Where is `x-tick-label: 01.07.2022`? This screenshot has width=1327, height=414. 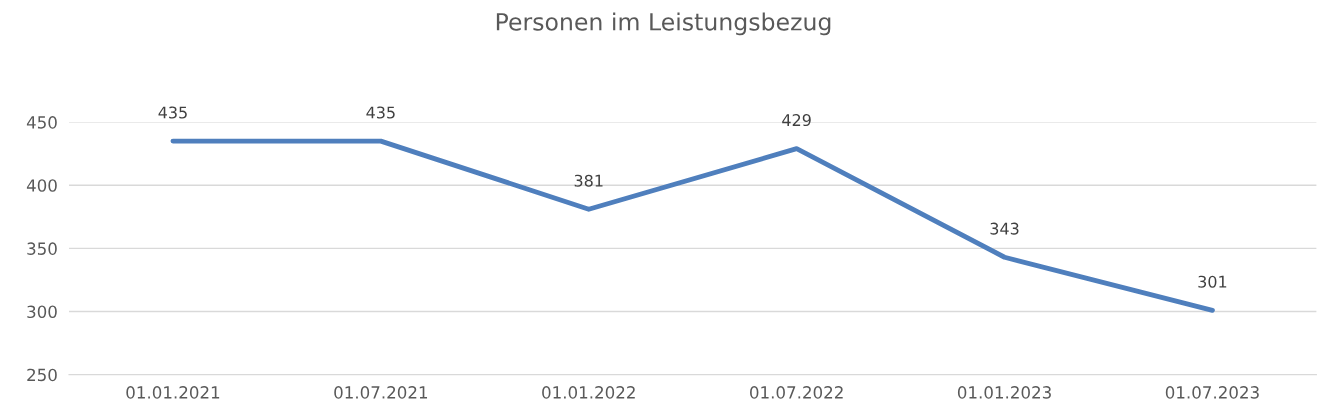
x-tick-label: 01.07.2022 is located at coordinates (796, 392).